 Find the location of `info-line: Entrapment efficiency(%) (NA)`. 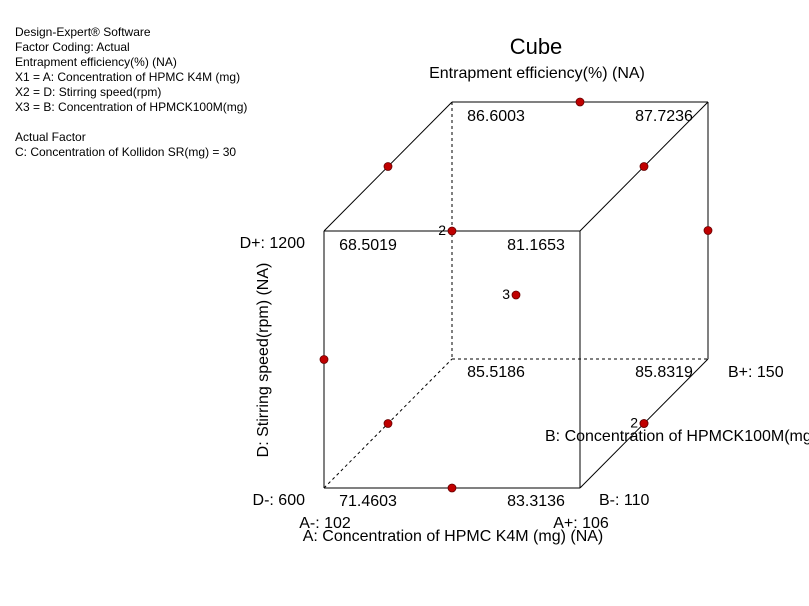

info-line: Entrapment efficiency(%) (NA) is located at coordinates (96, 62).